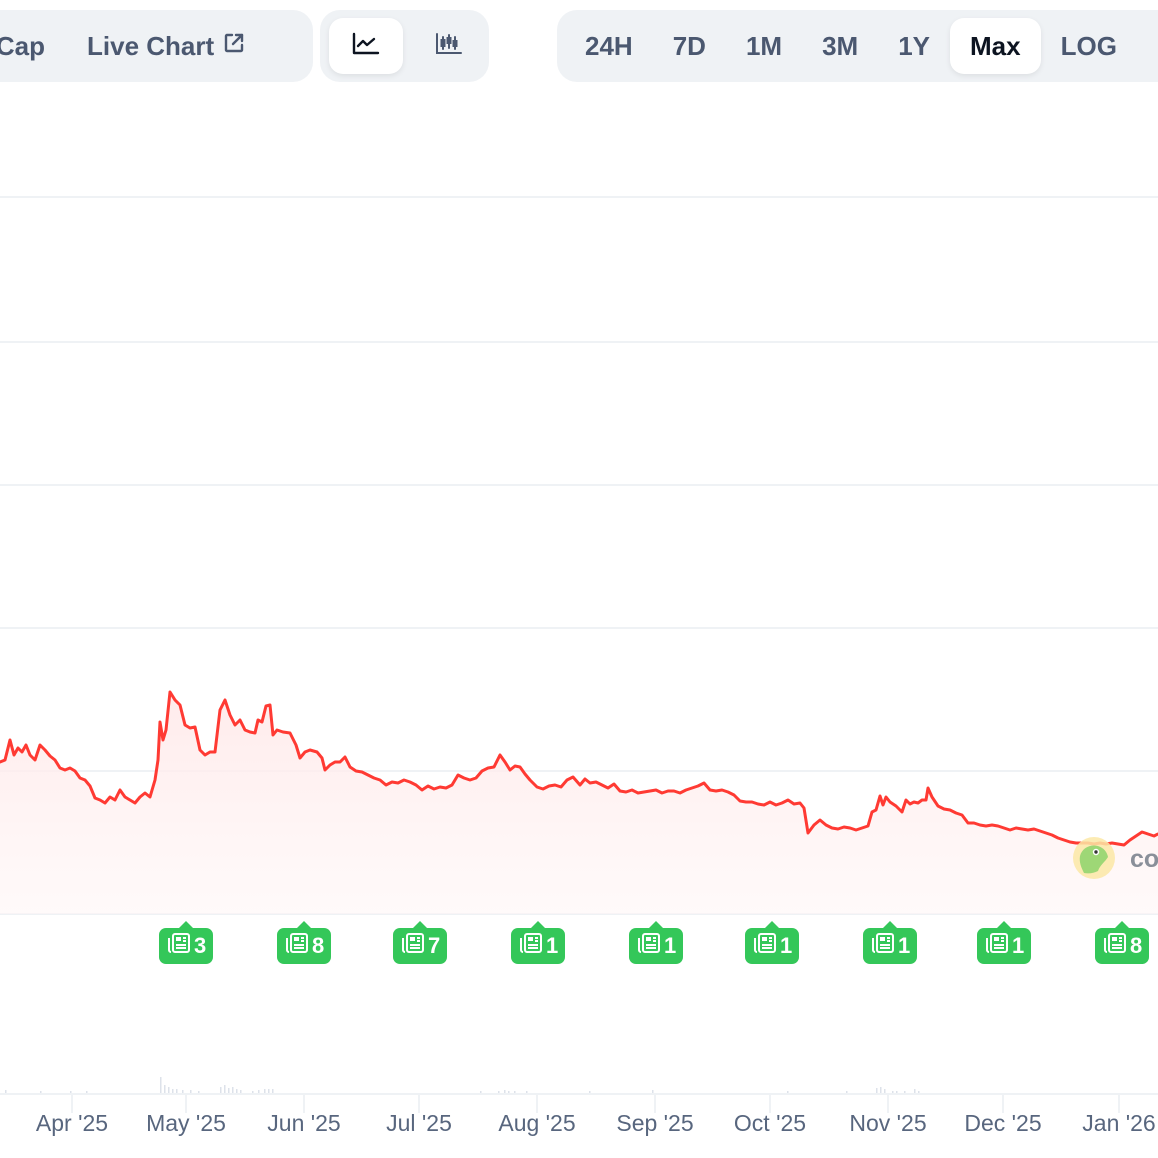 The image size is (1158, 1158). I want to click on range-24h: 24H, so click(609, 46).